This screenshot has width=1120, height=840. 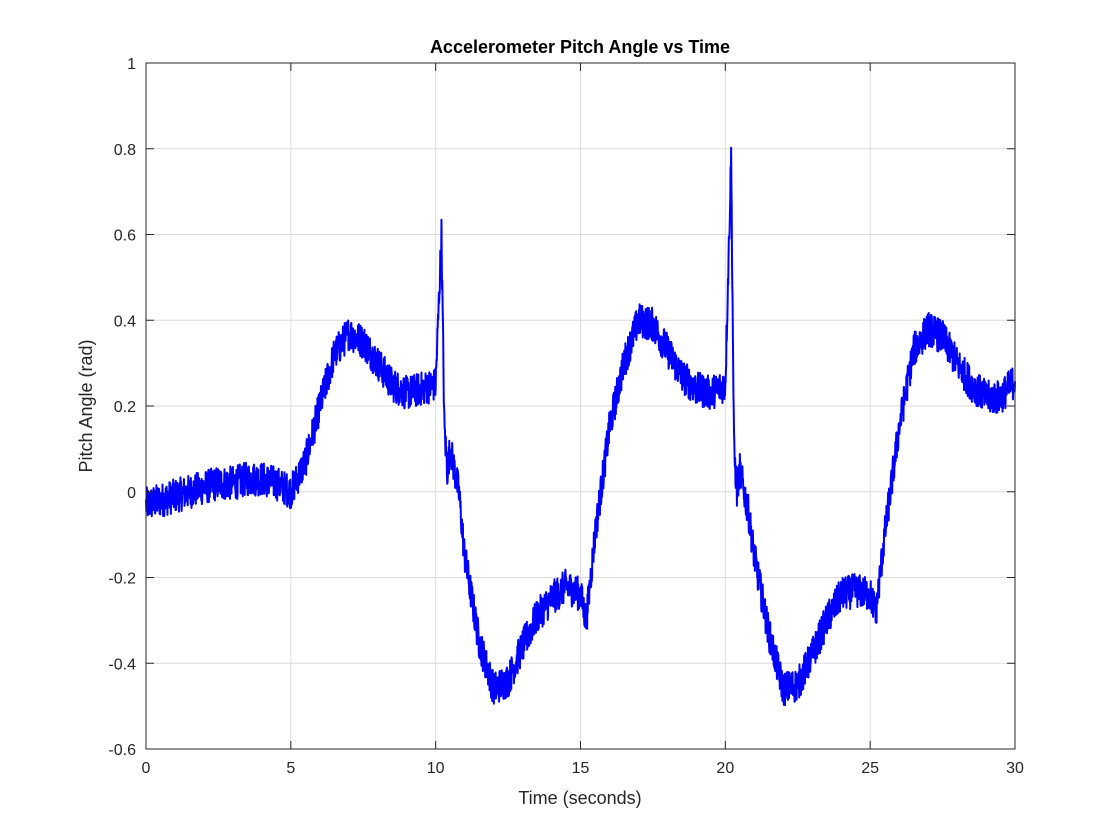 I want to click on y-tick-label: -0.6, so click(x=122, y=750).